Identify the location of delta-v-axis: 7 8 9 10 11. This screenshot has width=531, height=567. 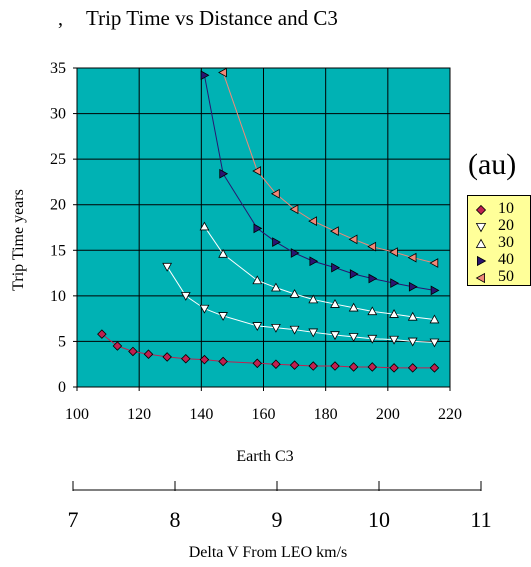
(280, 506).